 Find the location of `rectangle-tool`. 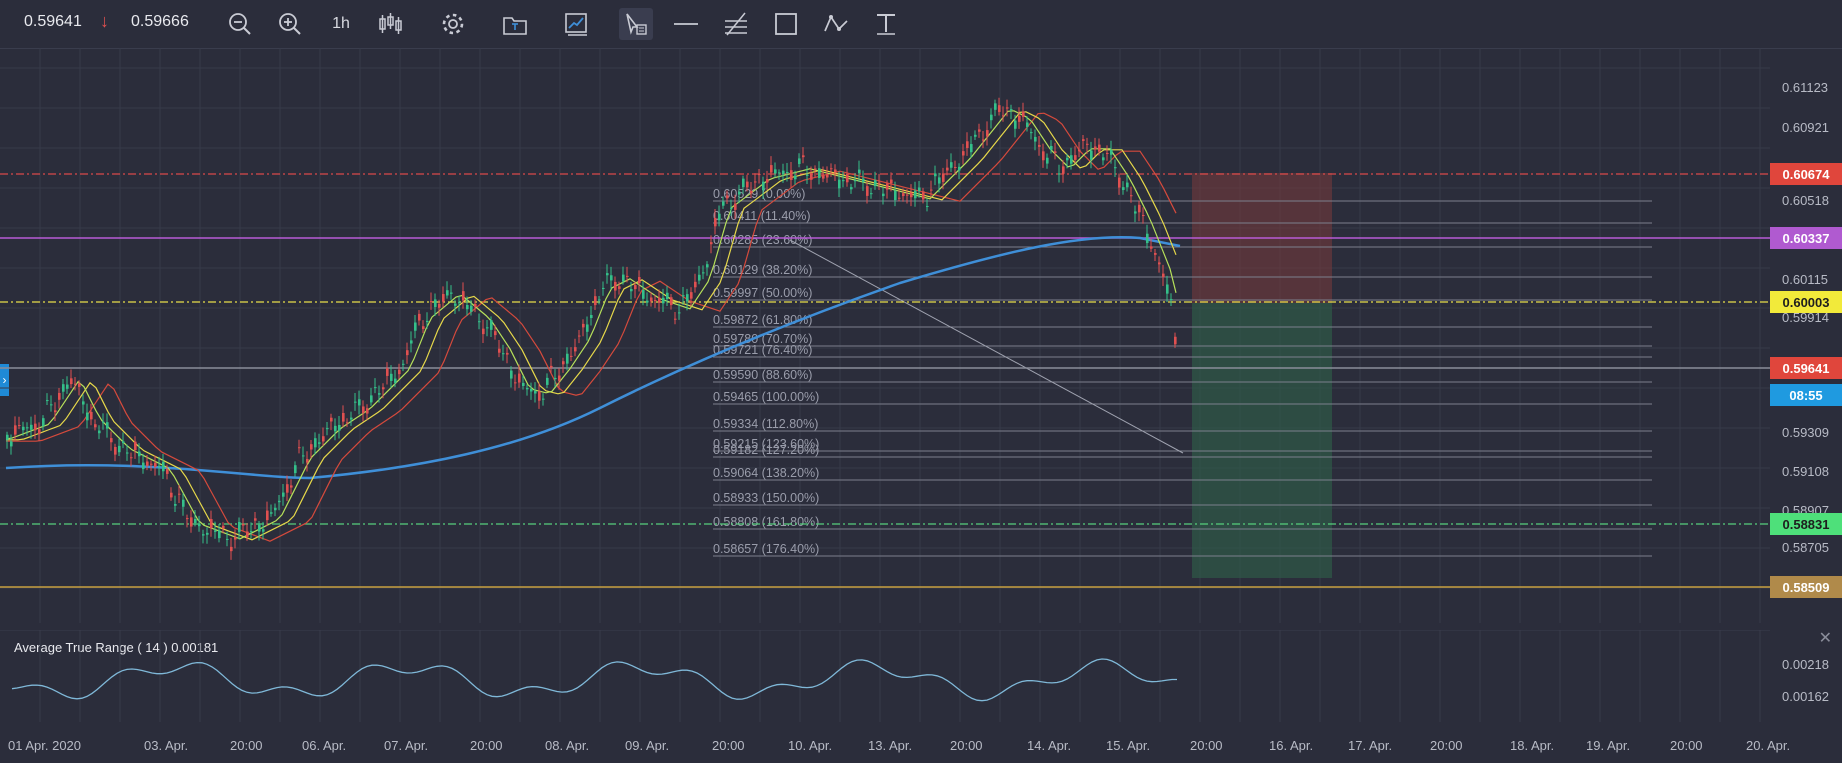

rectangle-tool is located at coordinates (786, 24).